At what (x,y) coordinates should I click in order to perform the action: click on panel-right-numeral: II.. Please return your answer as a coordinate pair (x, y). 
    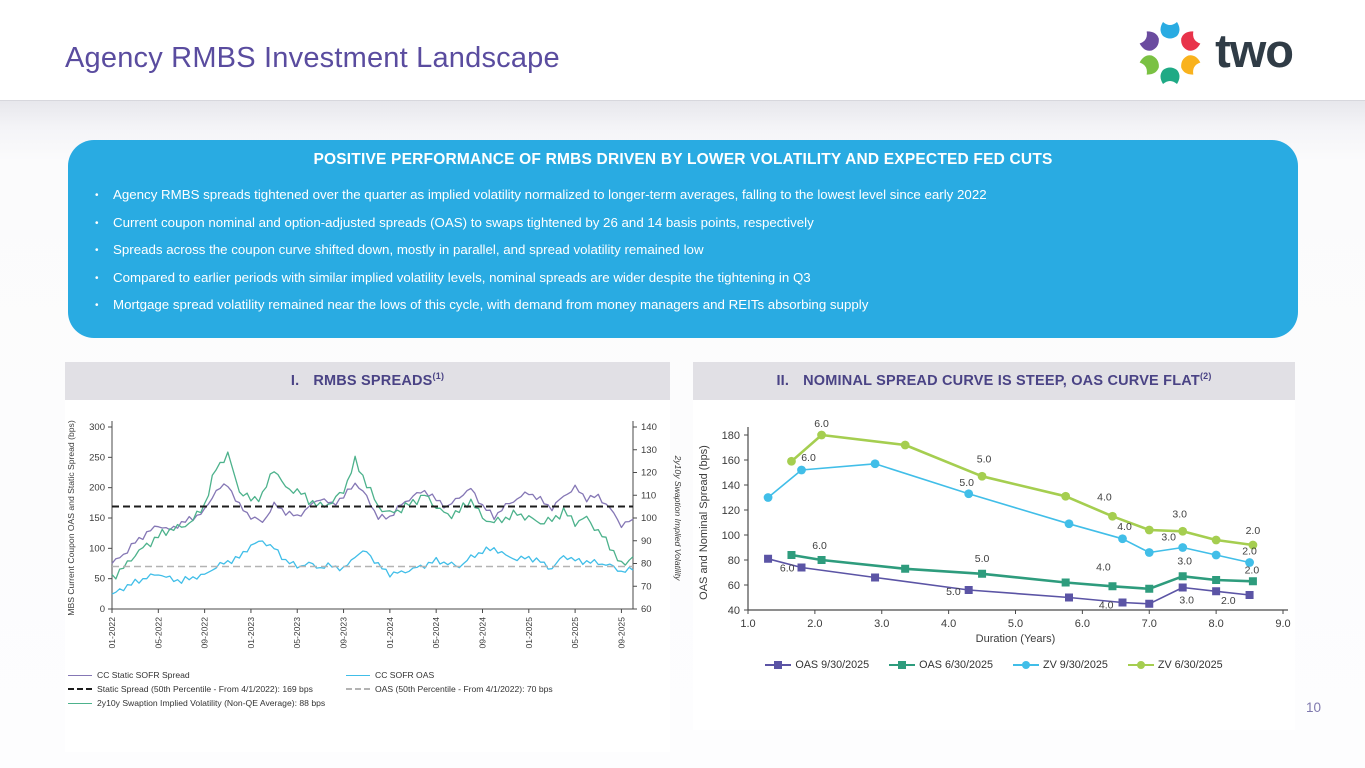
    Looking at the image, I should click on (783, 381).